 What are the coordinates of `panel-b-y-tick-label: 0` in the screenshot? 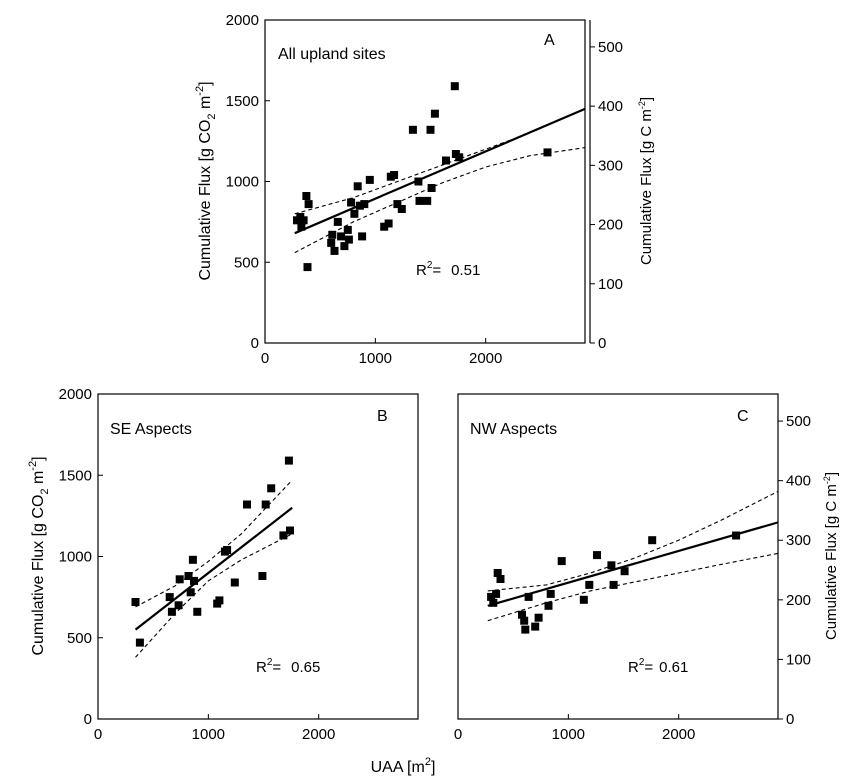 It's located at (88, 719).